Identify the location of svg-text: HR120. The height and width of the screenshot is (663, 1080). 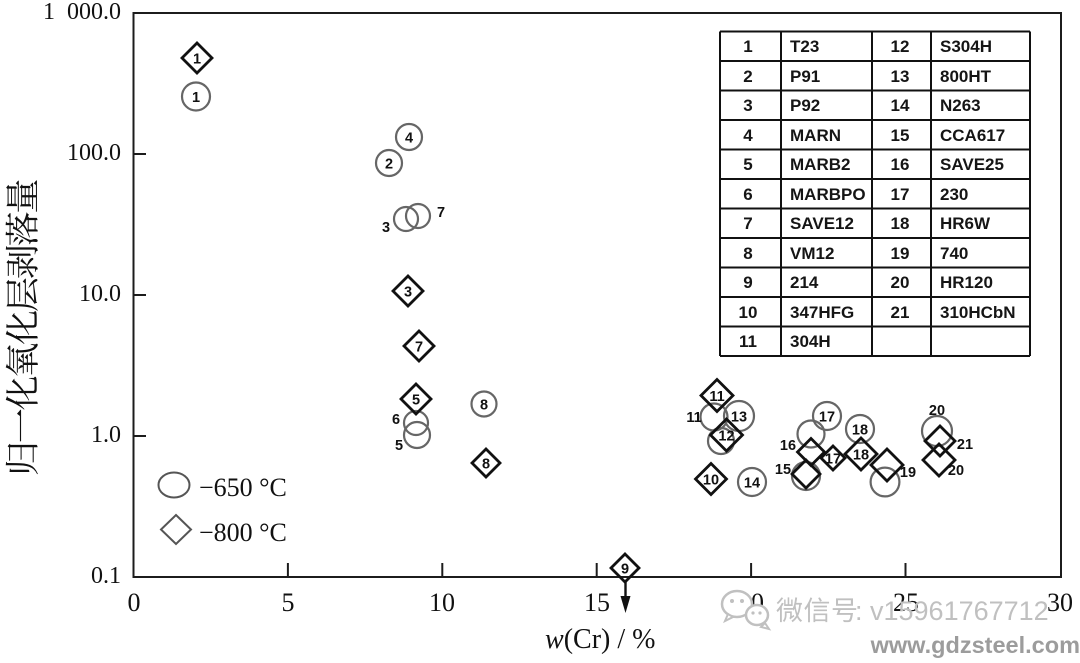
(966, 282).